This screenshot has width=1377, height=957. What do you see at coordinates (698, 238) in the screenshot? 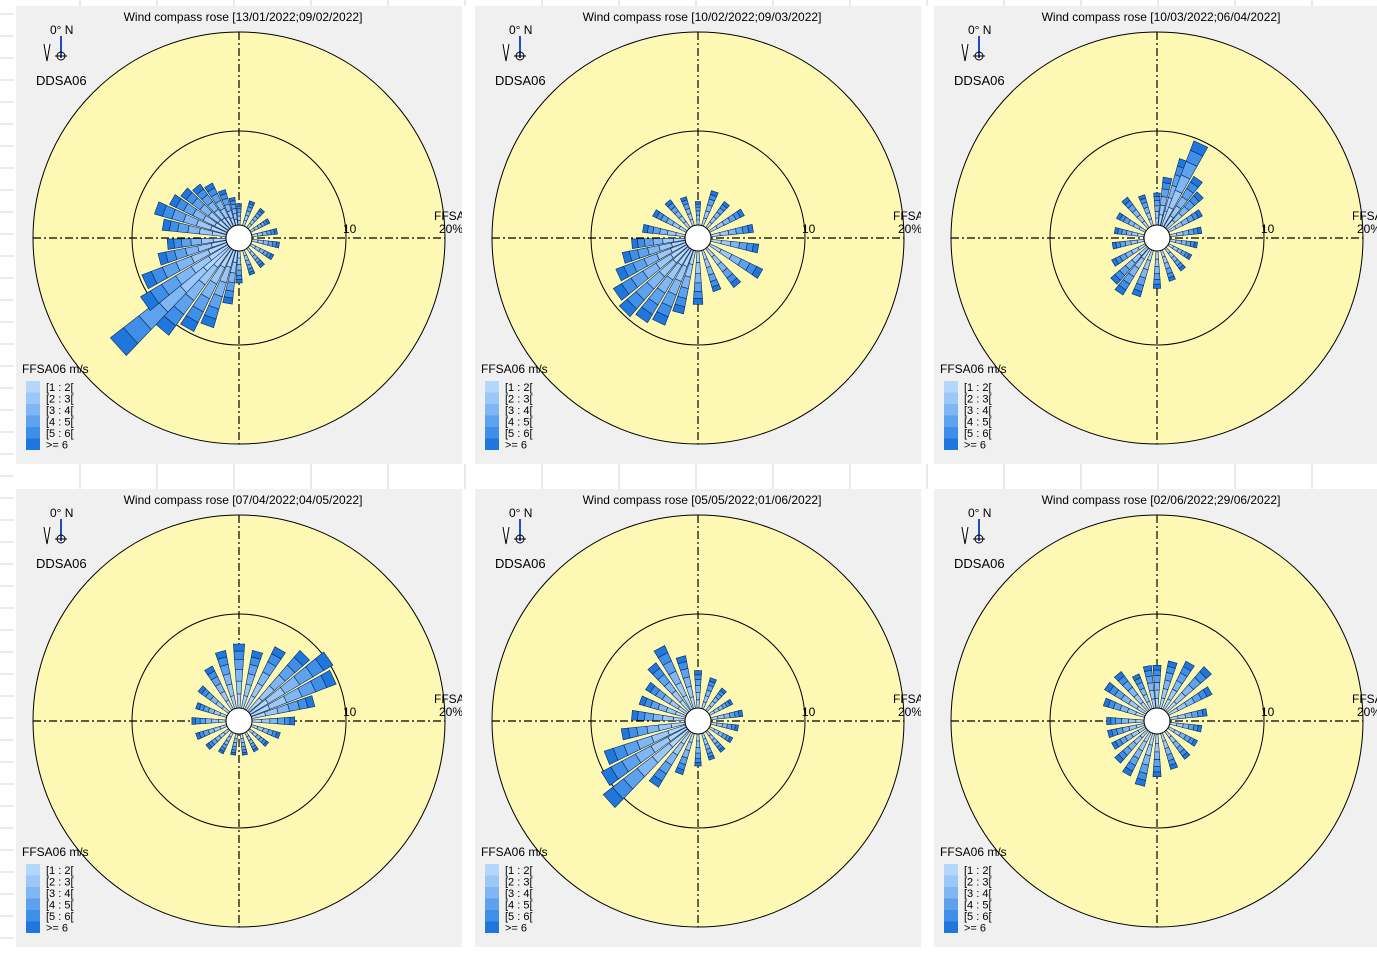
I see `windrose-hub` at bounding box center [698, 238].